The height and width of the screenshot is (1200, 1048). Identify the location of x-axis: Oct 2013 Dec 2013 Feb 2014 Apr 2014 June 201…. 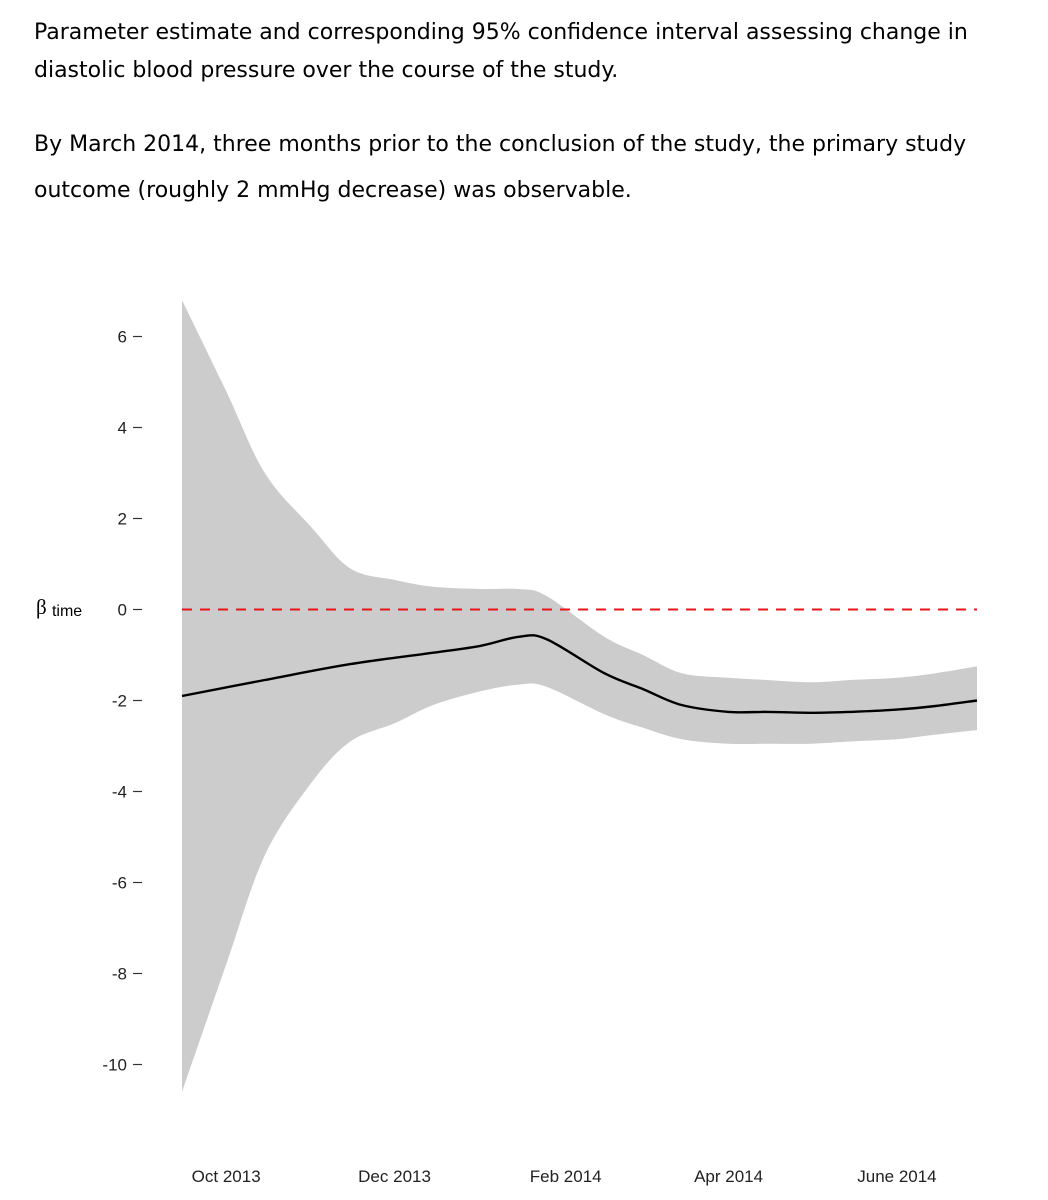
(564, 1176).